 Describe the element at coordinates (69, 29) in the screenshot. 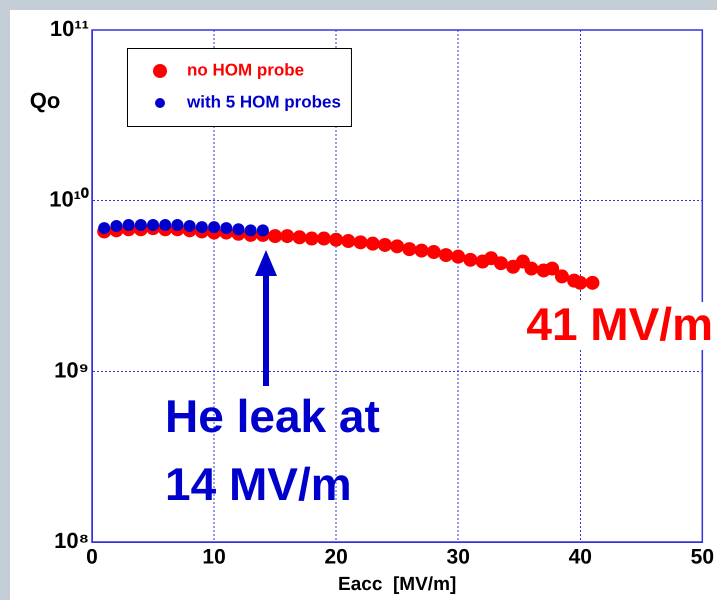

I see `y-tick-label: 10¹¹` at that location.